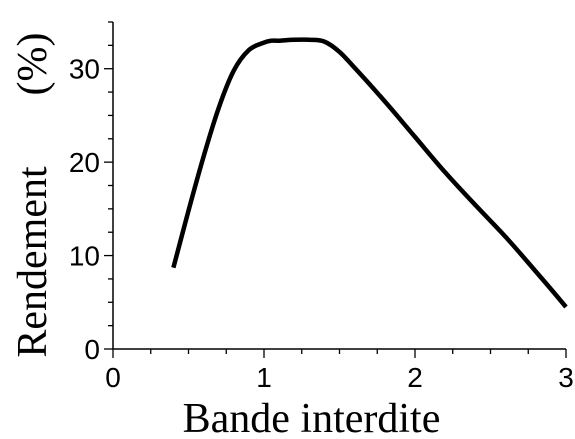  What do you see at coordinates (415, 377) in the screenshot?
I see `x-tick-label: 2` at bounding box center [415, 377].